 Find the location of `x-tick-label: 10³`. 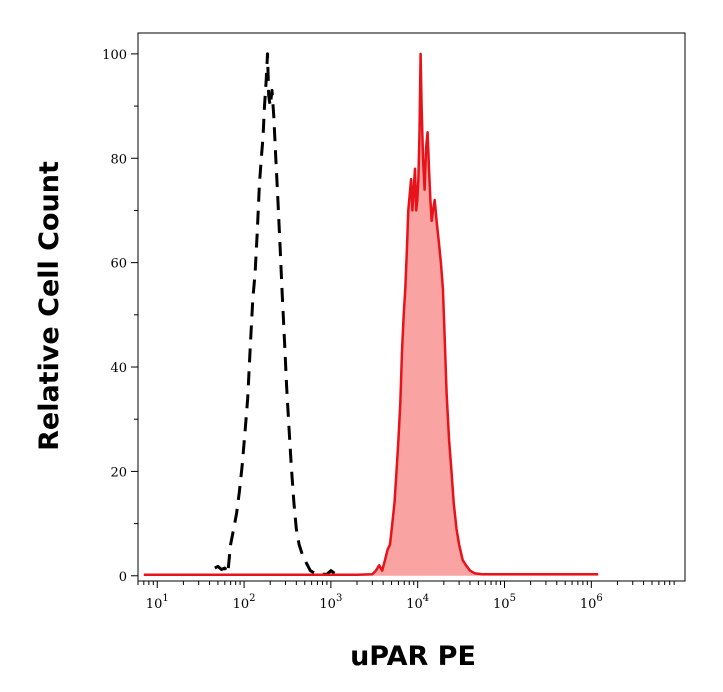

x-tick-label: 10³ is located at coordinates (330, 602).